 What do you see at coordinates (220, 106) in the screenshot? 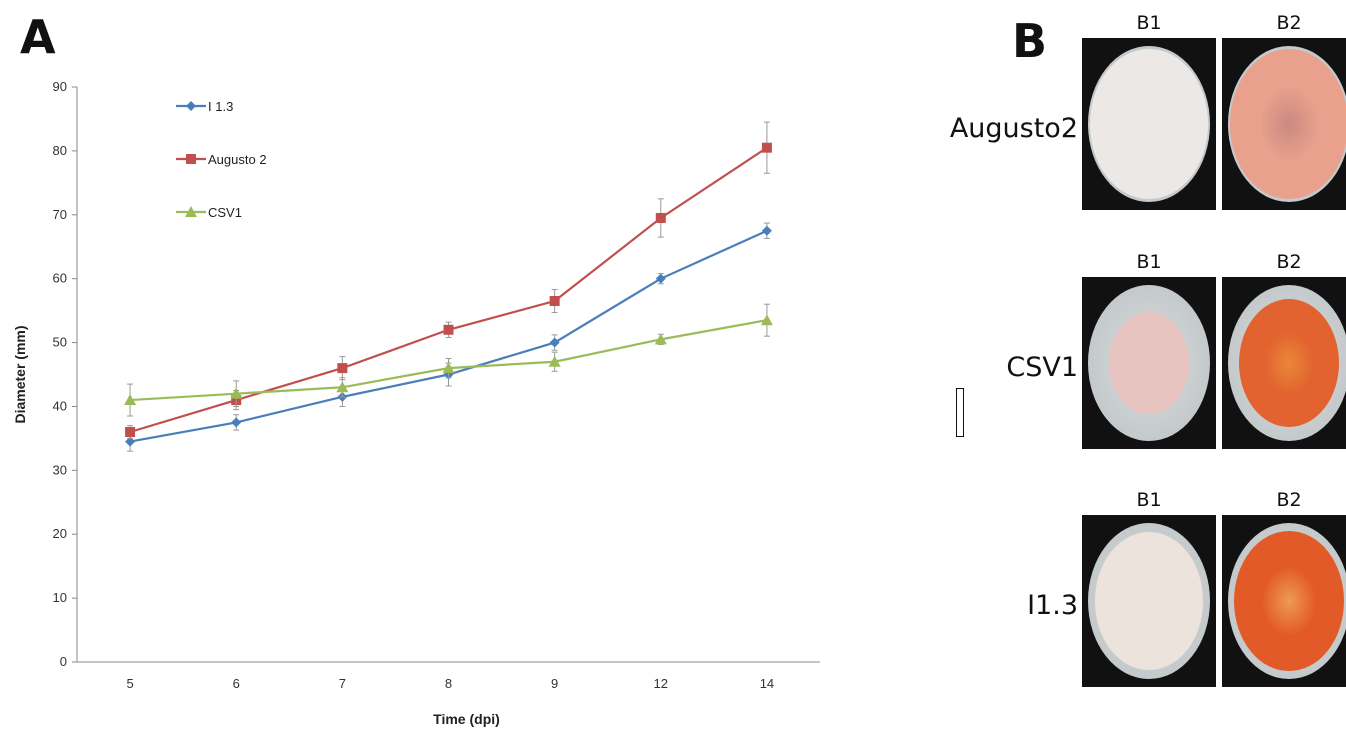
I see `legend-entry: I 1.3` at bounding box center [220, 106].